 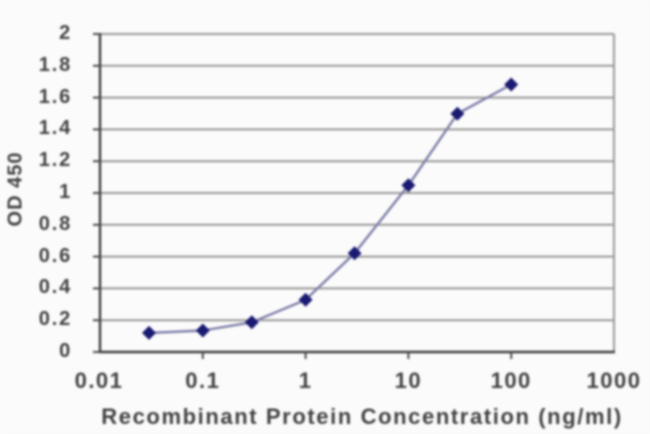 What do you see at coordinates (55, 224) in the screenshot?
I see `svg-text: 0.8` at bounding box center [55, 224].